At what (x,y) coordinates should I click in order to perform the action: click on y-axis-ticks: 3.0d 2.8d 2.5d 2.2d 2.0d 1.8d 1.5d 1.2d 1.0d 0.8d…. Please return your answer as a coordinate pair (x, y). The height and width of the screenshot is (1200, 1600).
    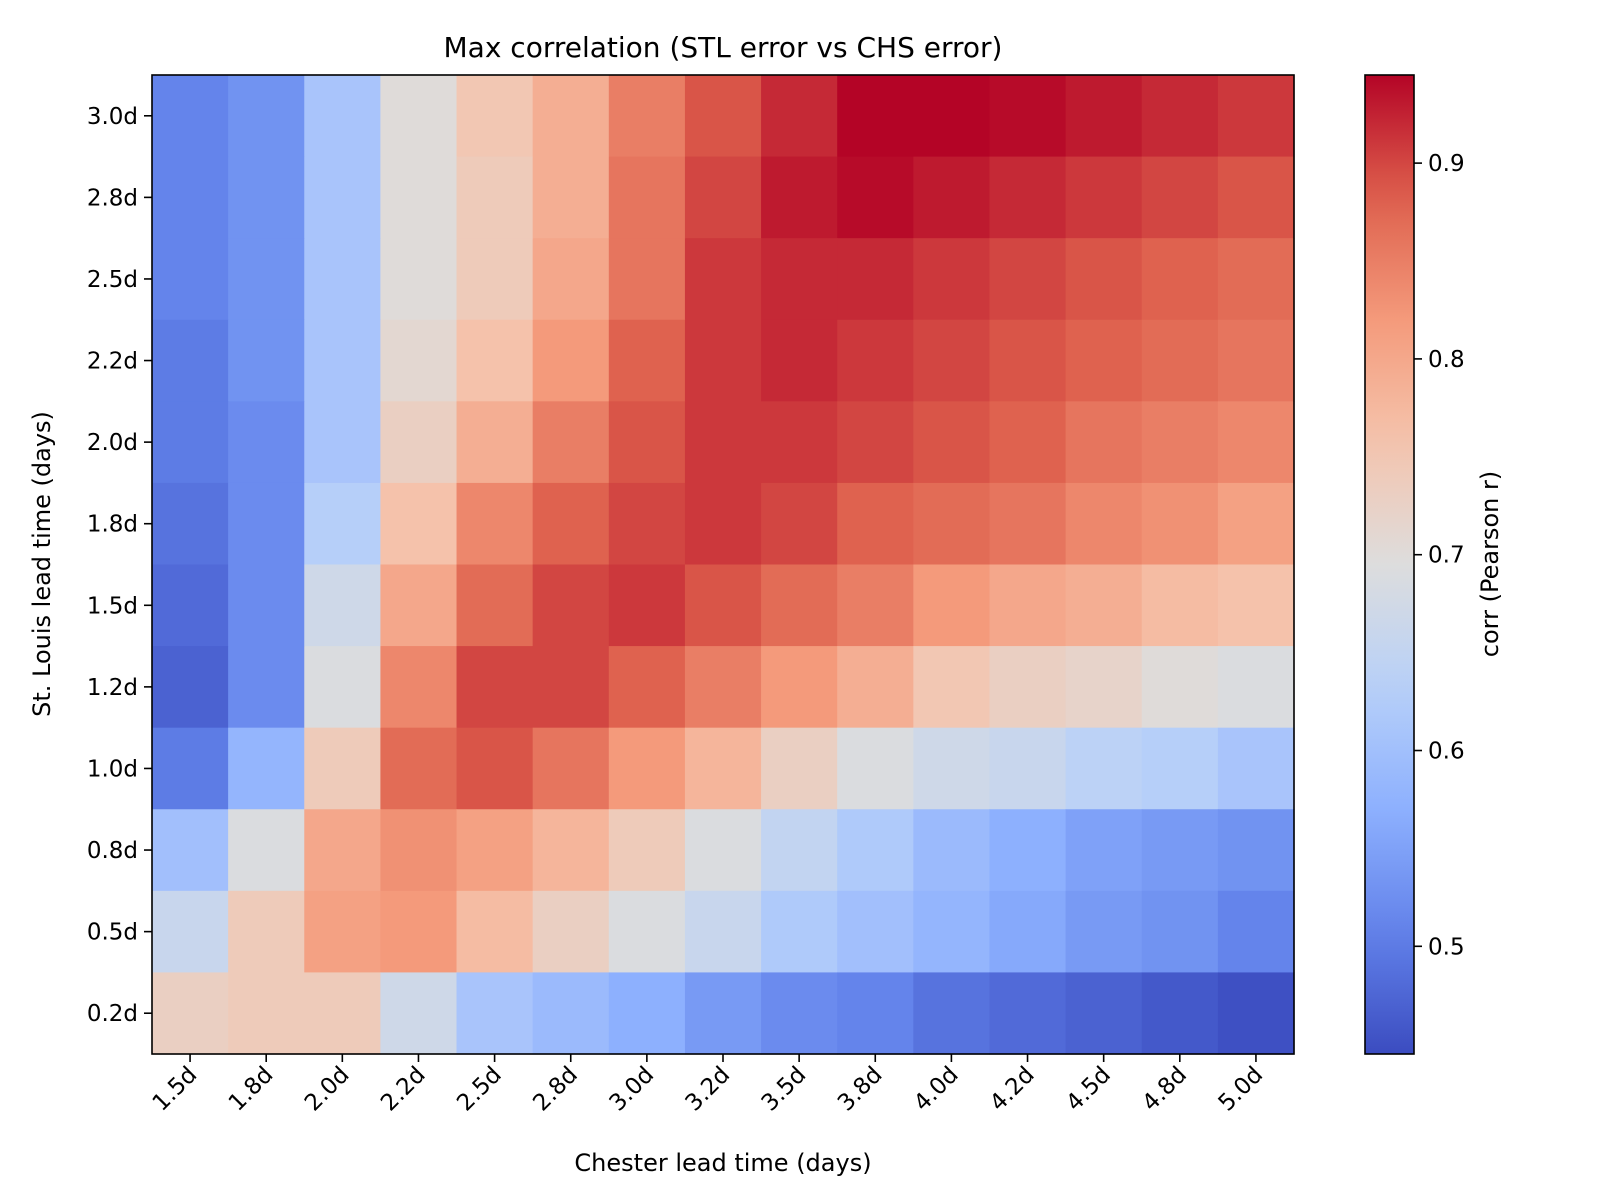
    Looking at the image, I should click on (119, 565).